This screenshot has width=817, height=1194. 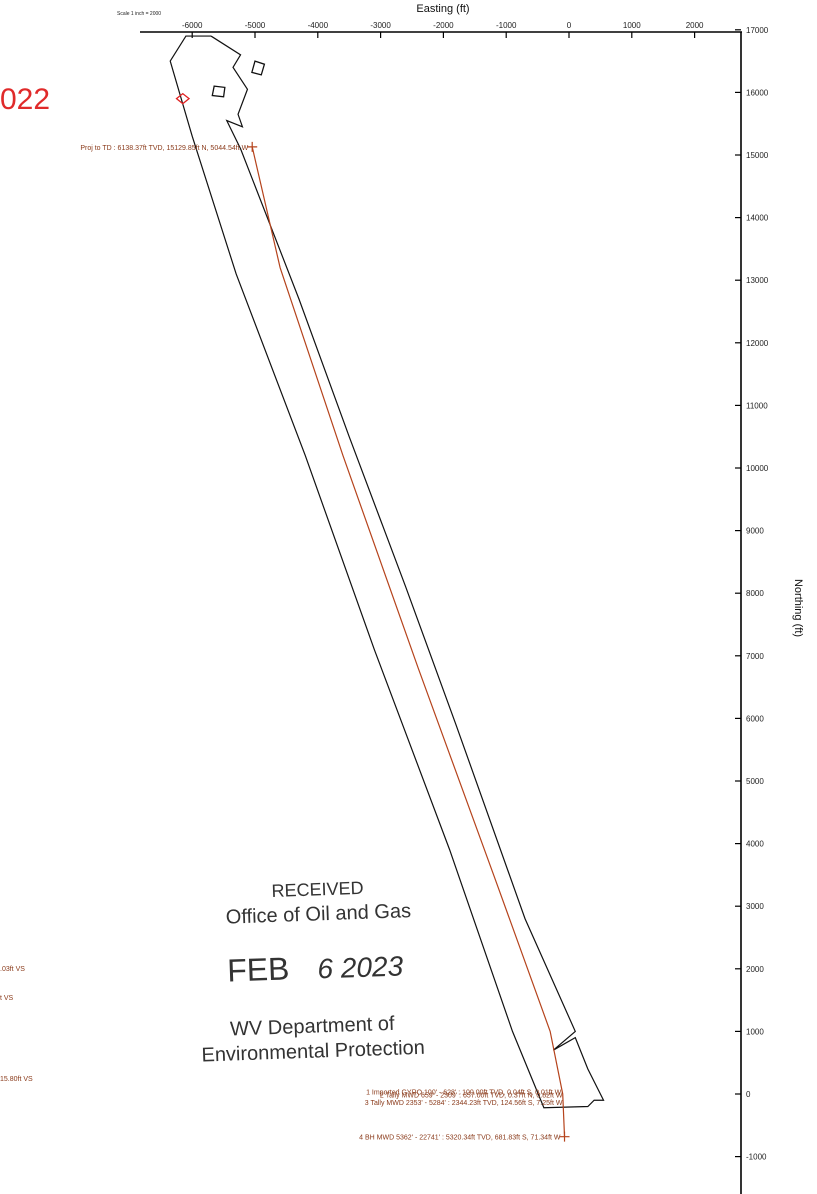 I want to click on stamp-day-year: 6 2023, so click(x=360, y=967).